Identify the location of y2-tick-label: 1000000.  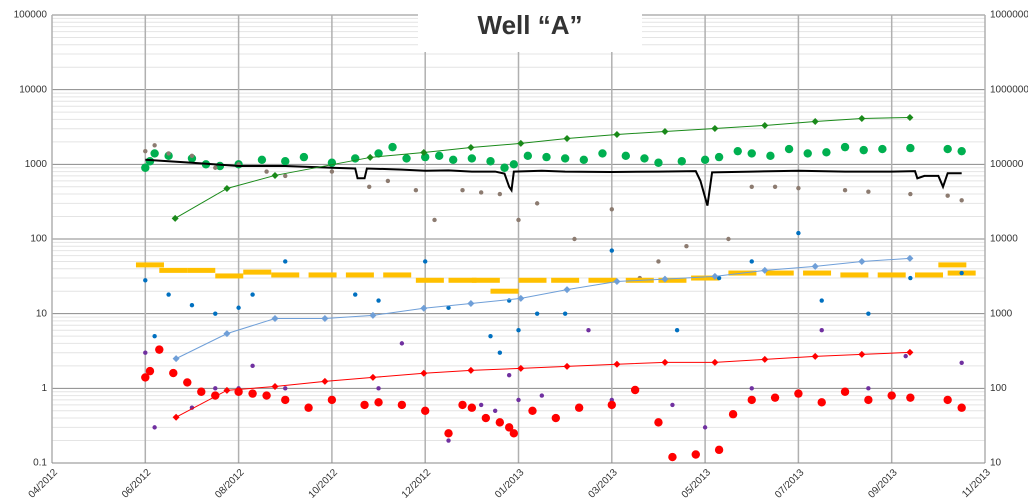
(1009, 89).